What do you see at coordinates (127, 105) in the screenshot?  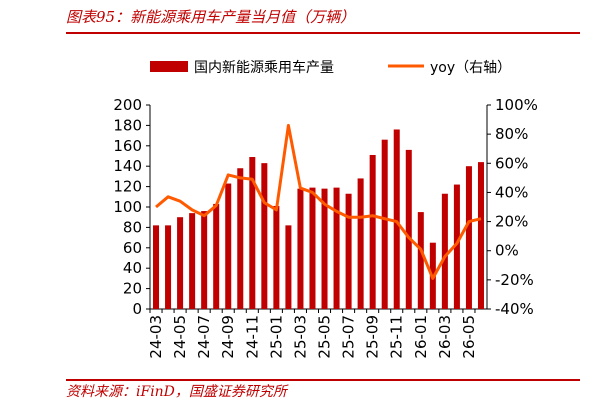 I see `left-tick-label: 200` at bounding box center [127, 105].